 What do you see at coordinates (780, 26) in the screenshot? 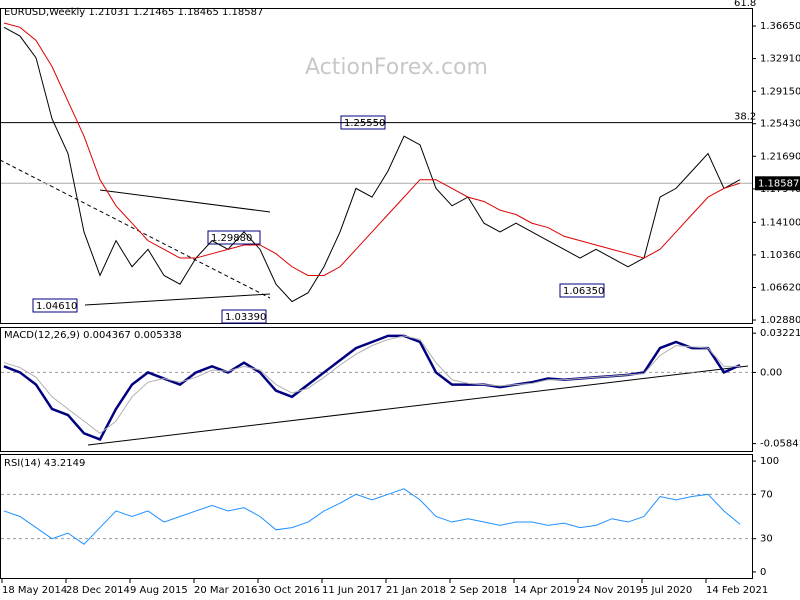
I see `y-tick-label: 1.36650` at bounding box center [780, 26].